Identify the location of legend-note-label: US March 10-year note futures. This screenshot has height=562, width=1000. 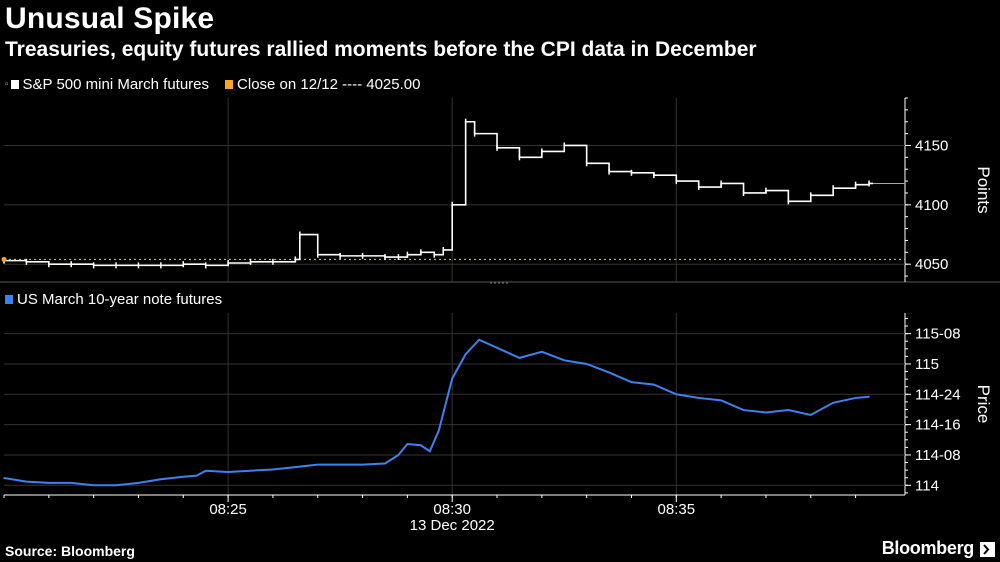
(120, 299).